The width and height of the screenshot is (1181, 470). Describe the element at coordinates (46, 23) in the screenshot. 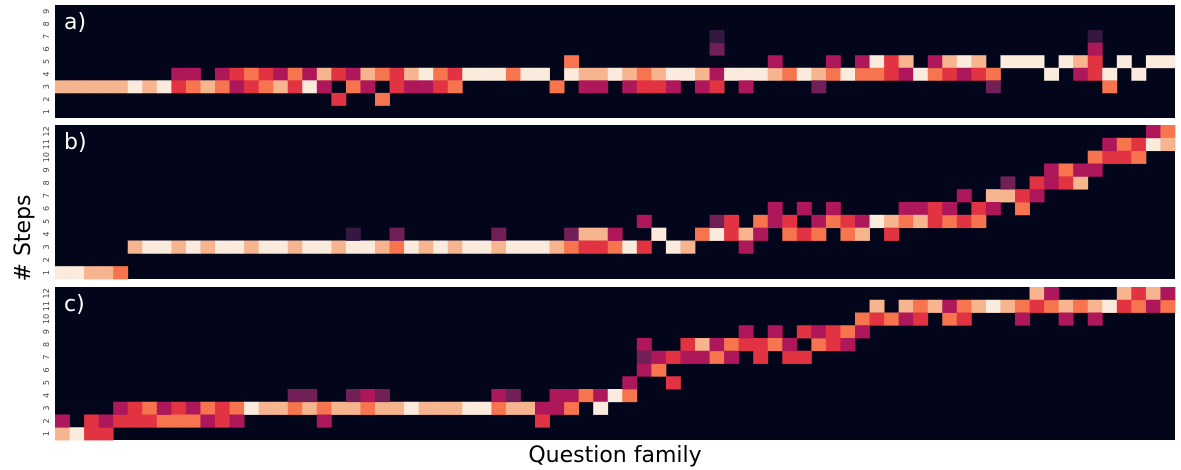

I see `y-tick-label: 8` at that location.